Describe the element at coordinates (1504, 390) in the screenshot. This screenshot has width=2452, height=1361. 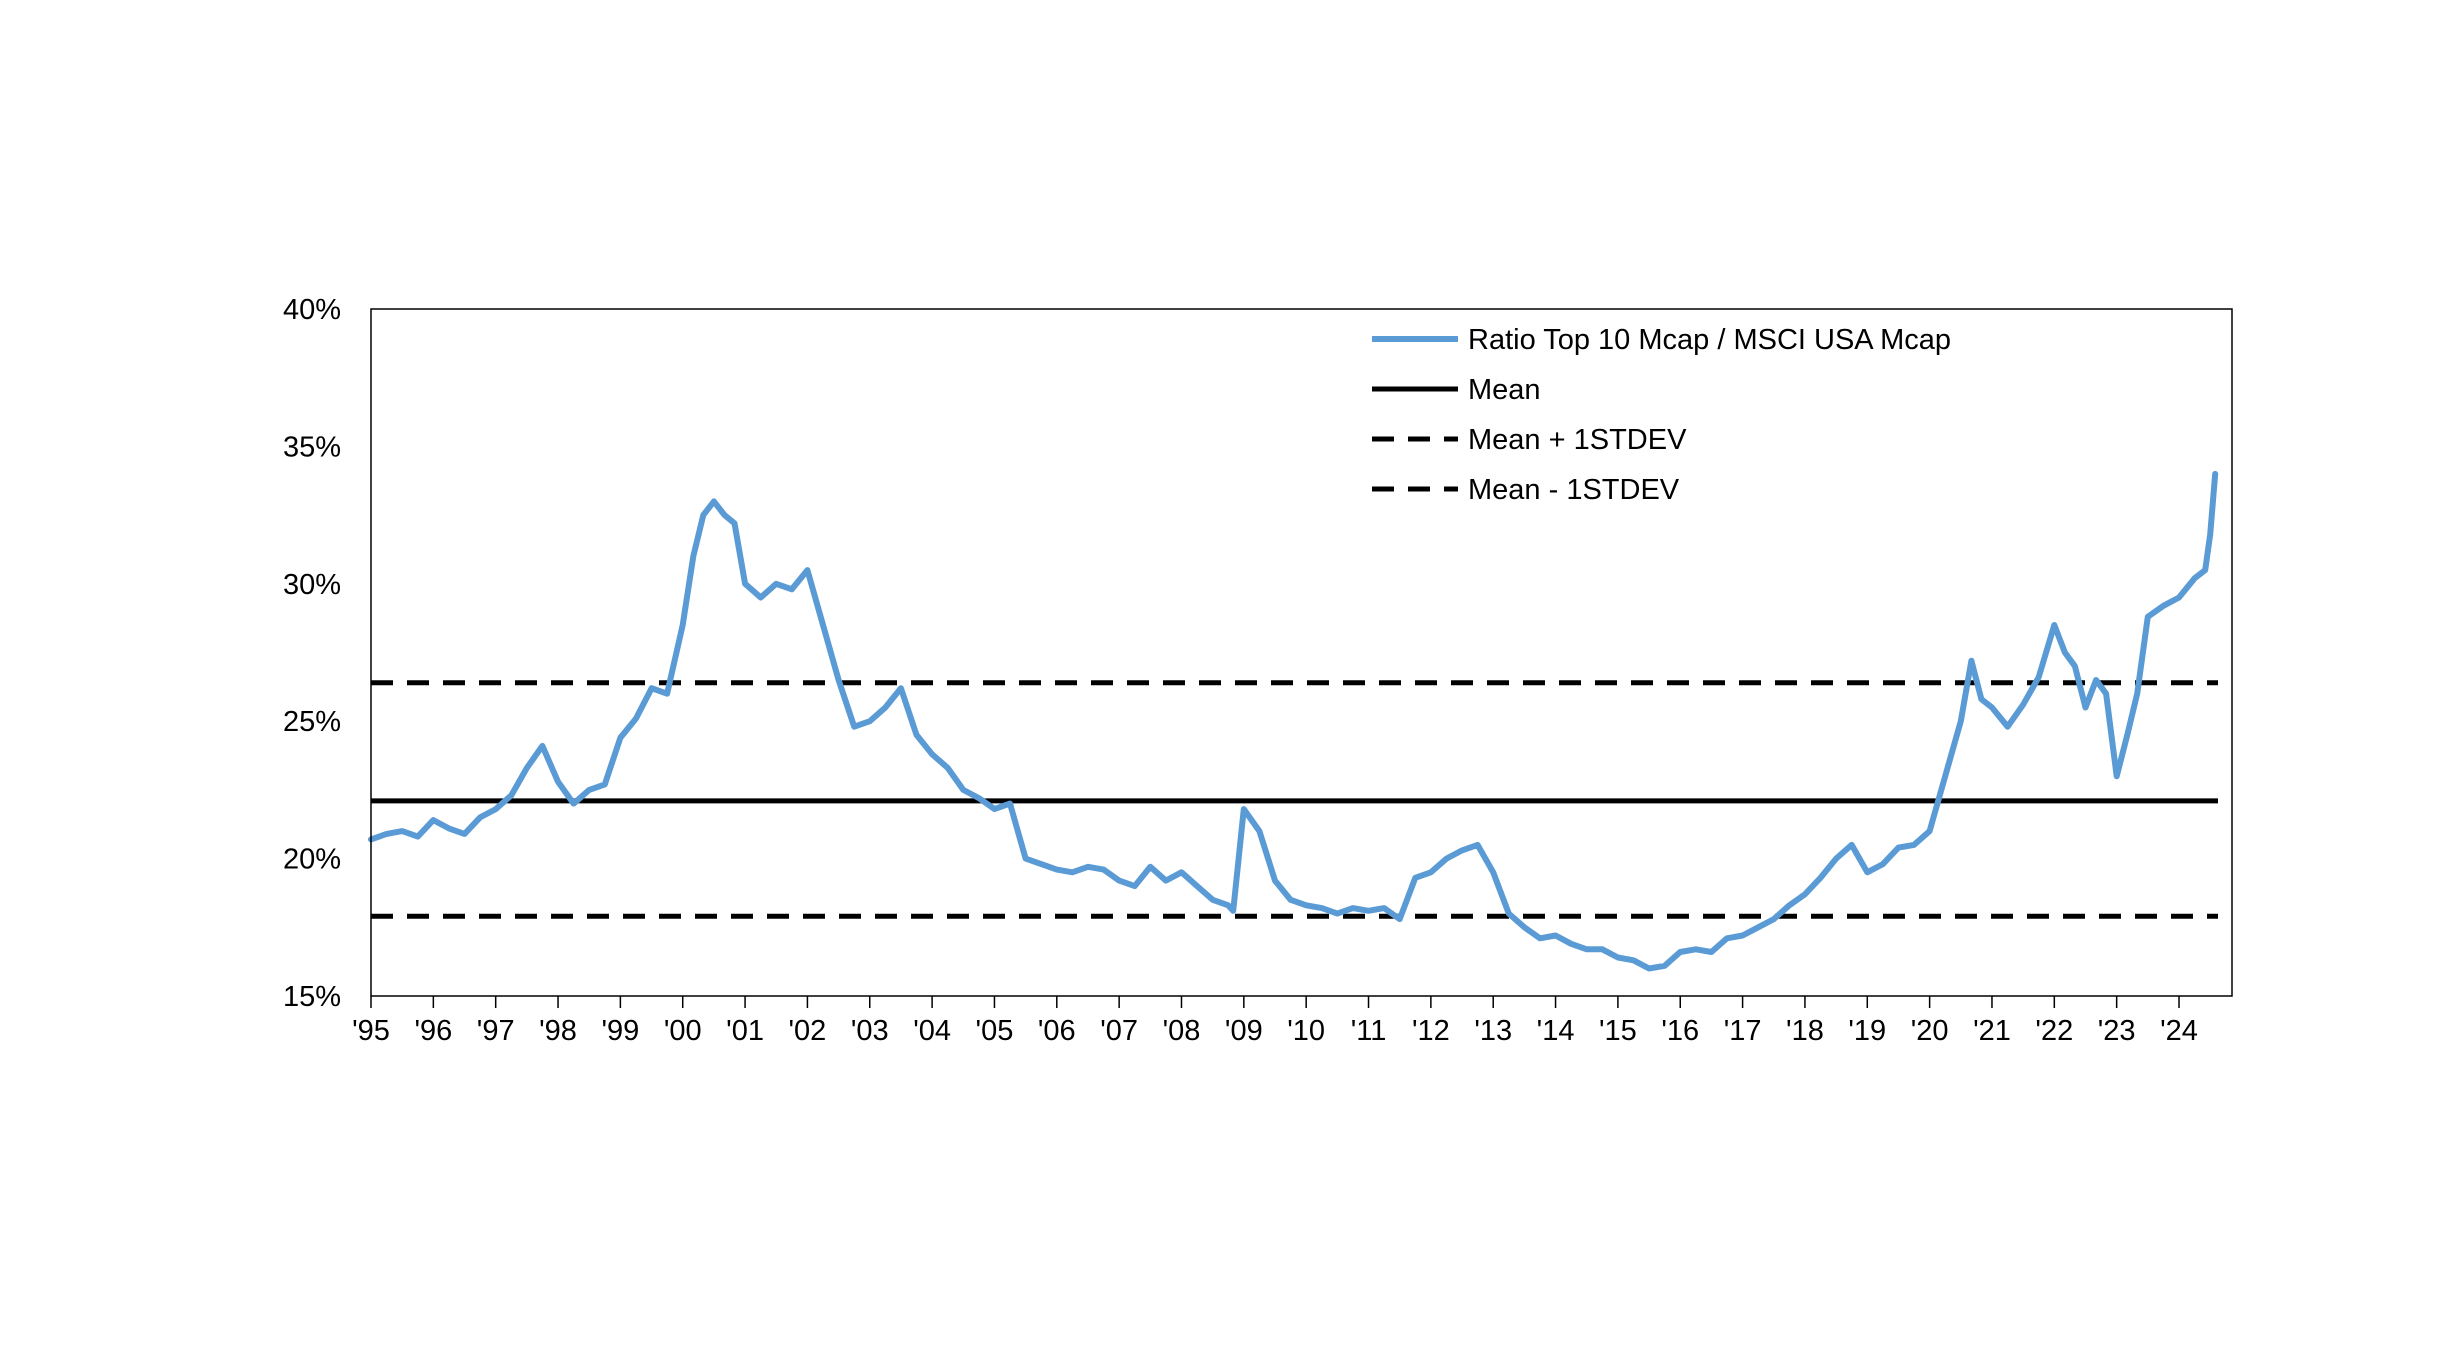
I see `legend-label: Mean` at that location.